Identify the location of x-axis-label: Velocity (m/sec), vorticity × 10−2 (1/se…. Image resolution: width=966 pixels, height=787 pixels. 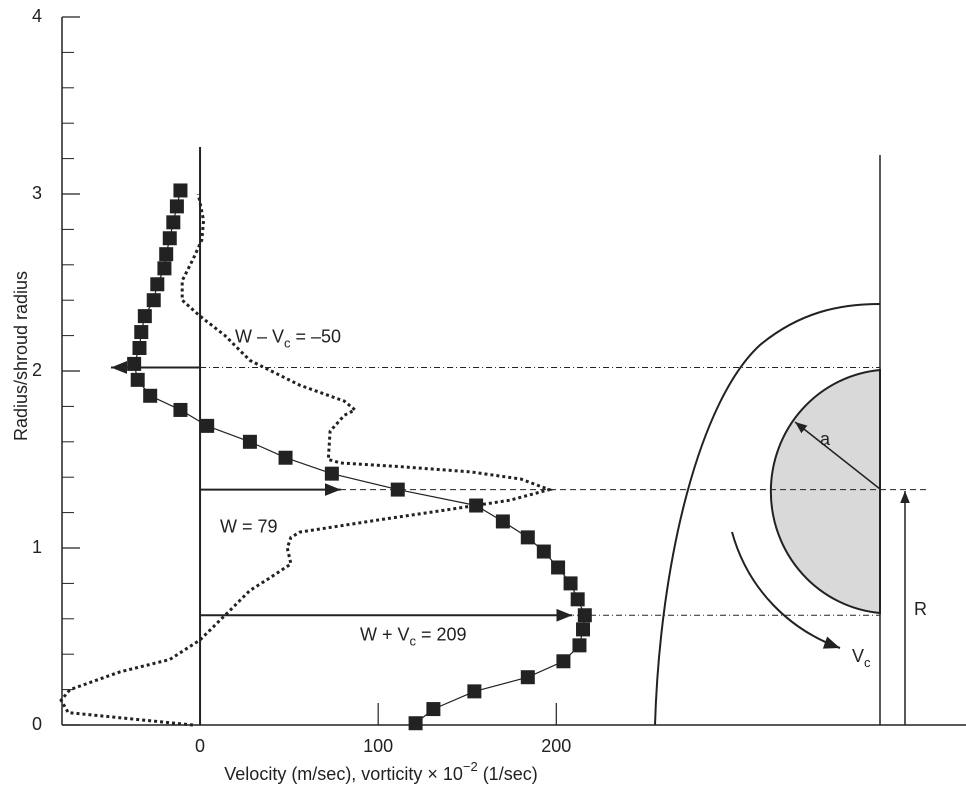
(380, 771).